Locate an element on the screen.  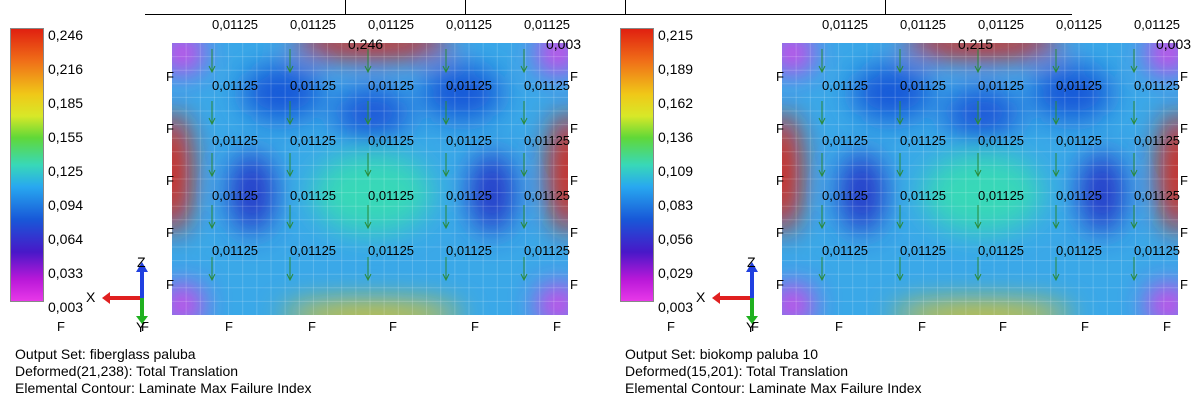
y-axis-label: Y is located at coordinates (751, 327).